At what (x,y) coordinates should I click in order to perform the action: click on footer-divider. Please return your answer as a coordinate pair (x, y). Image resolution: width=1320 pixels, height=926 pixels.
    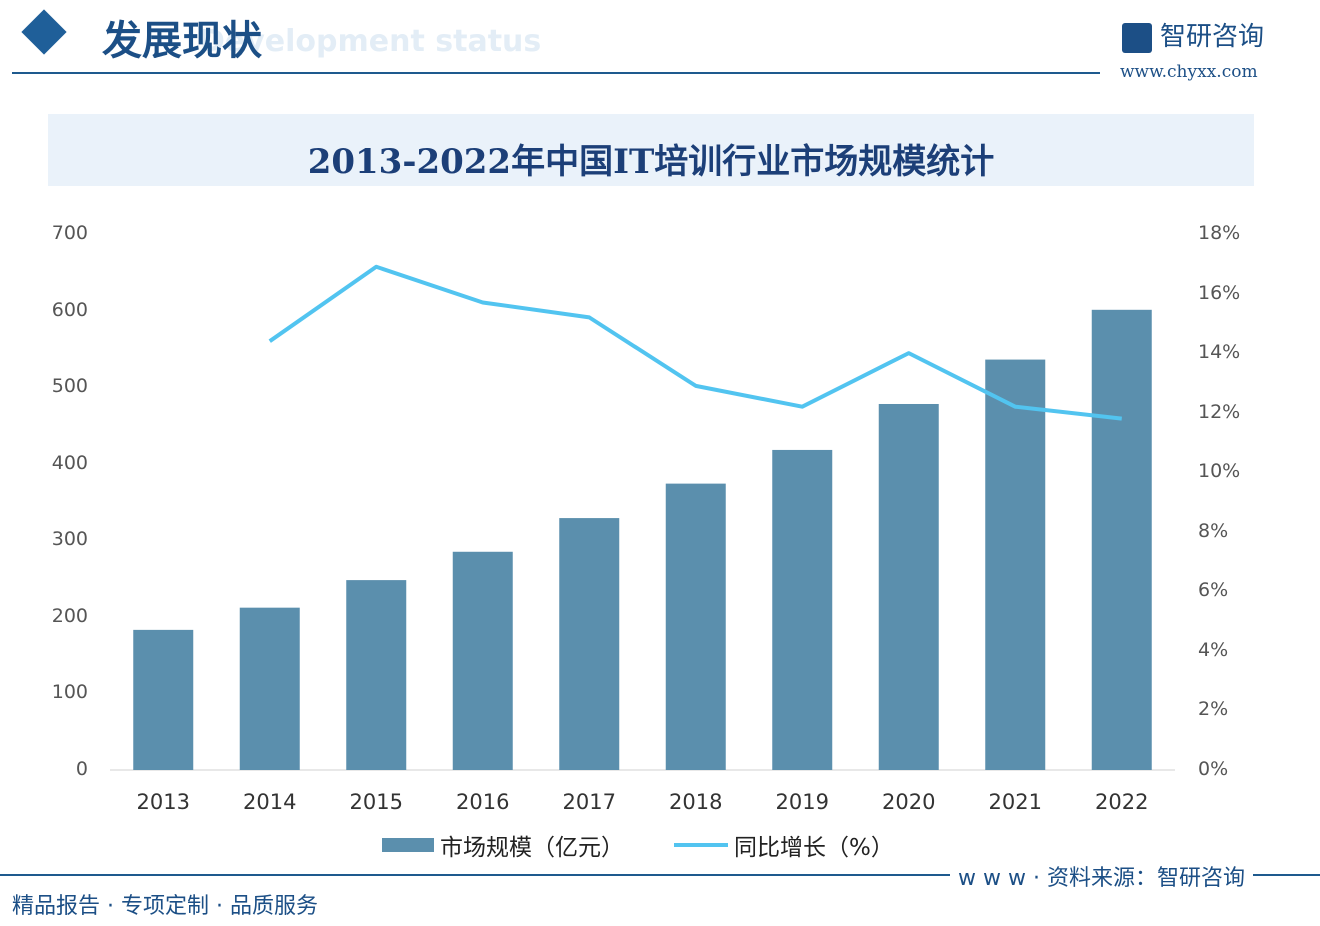
    Looking at the image, I should click on (660, 875).